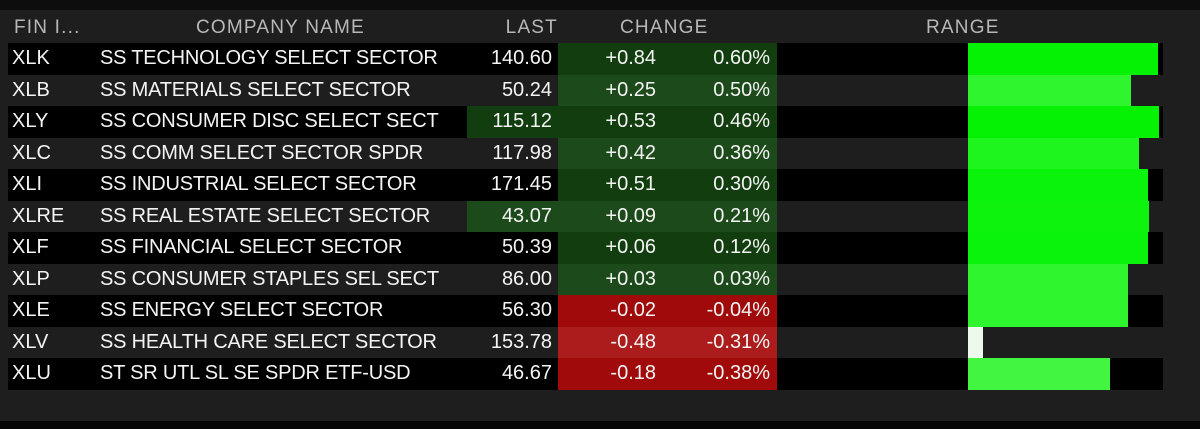 Image resolution: width=1200 pixels, height=429 pixels. Describe the element at coordinates (251, 247) in the screenshot. I see `company-name-cell: SS FINANCIAL SELECT SECTOR` at that location.